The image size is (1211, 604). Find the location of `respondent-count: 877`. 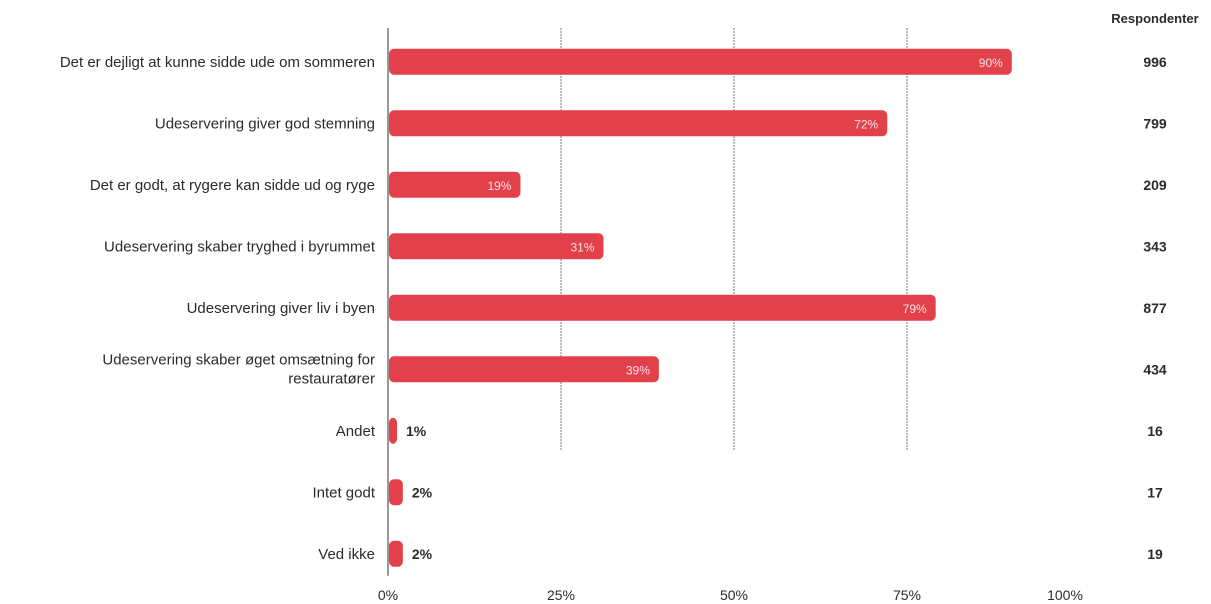

respondent-count: 877 is located at coordinates (1155, 308).